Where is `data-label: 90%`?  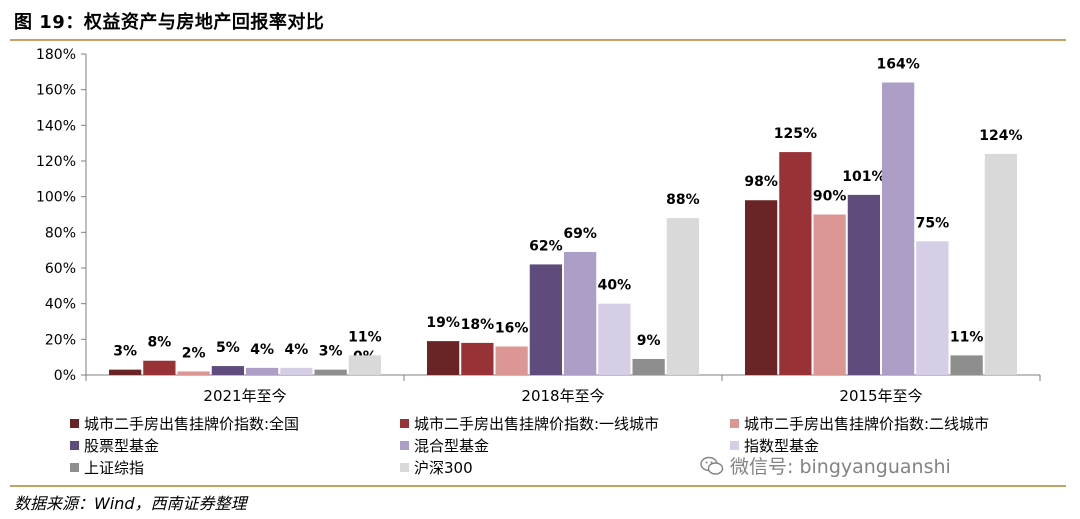 data-label: 90% is located at coordinates (830, 197).